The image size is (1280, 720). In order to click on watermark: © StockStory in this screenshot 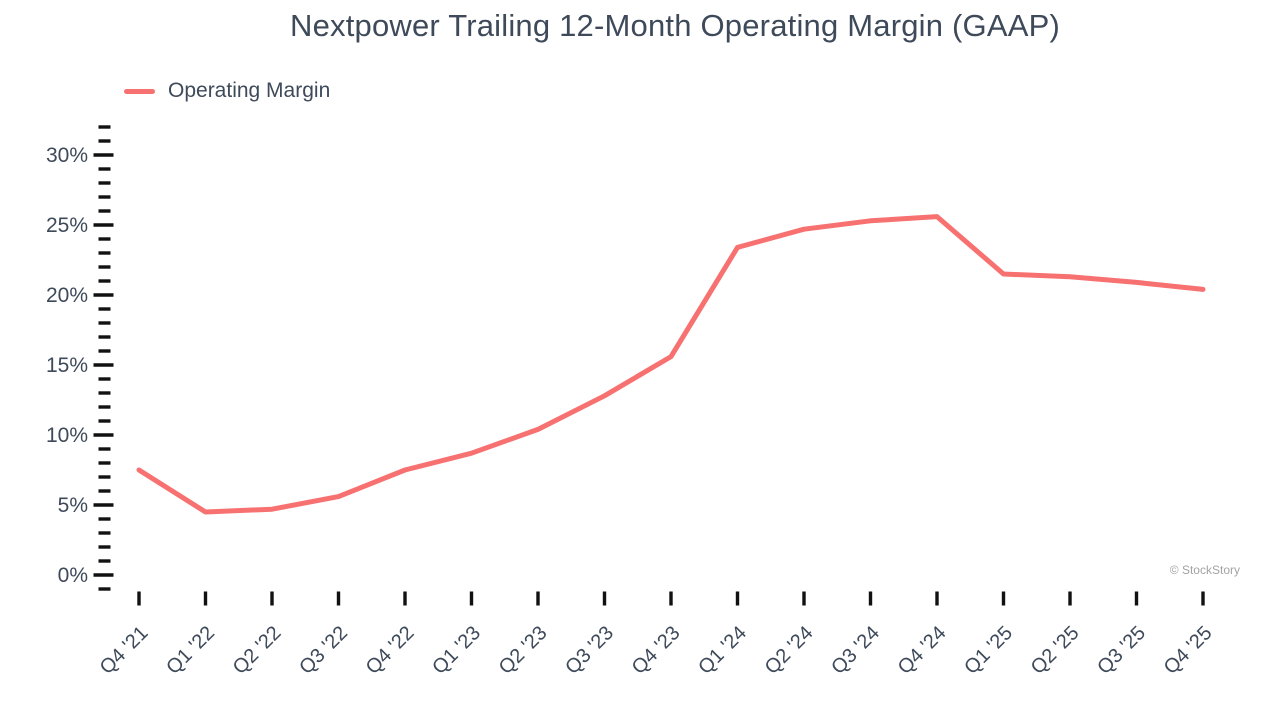, I will do `click(1204, 570)`.